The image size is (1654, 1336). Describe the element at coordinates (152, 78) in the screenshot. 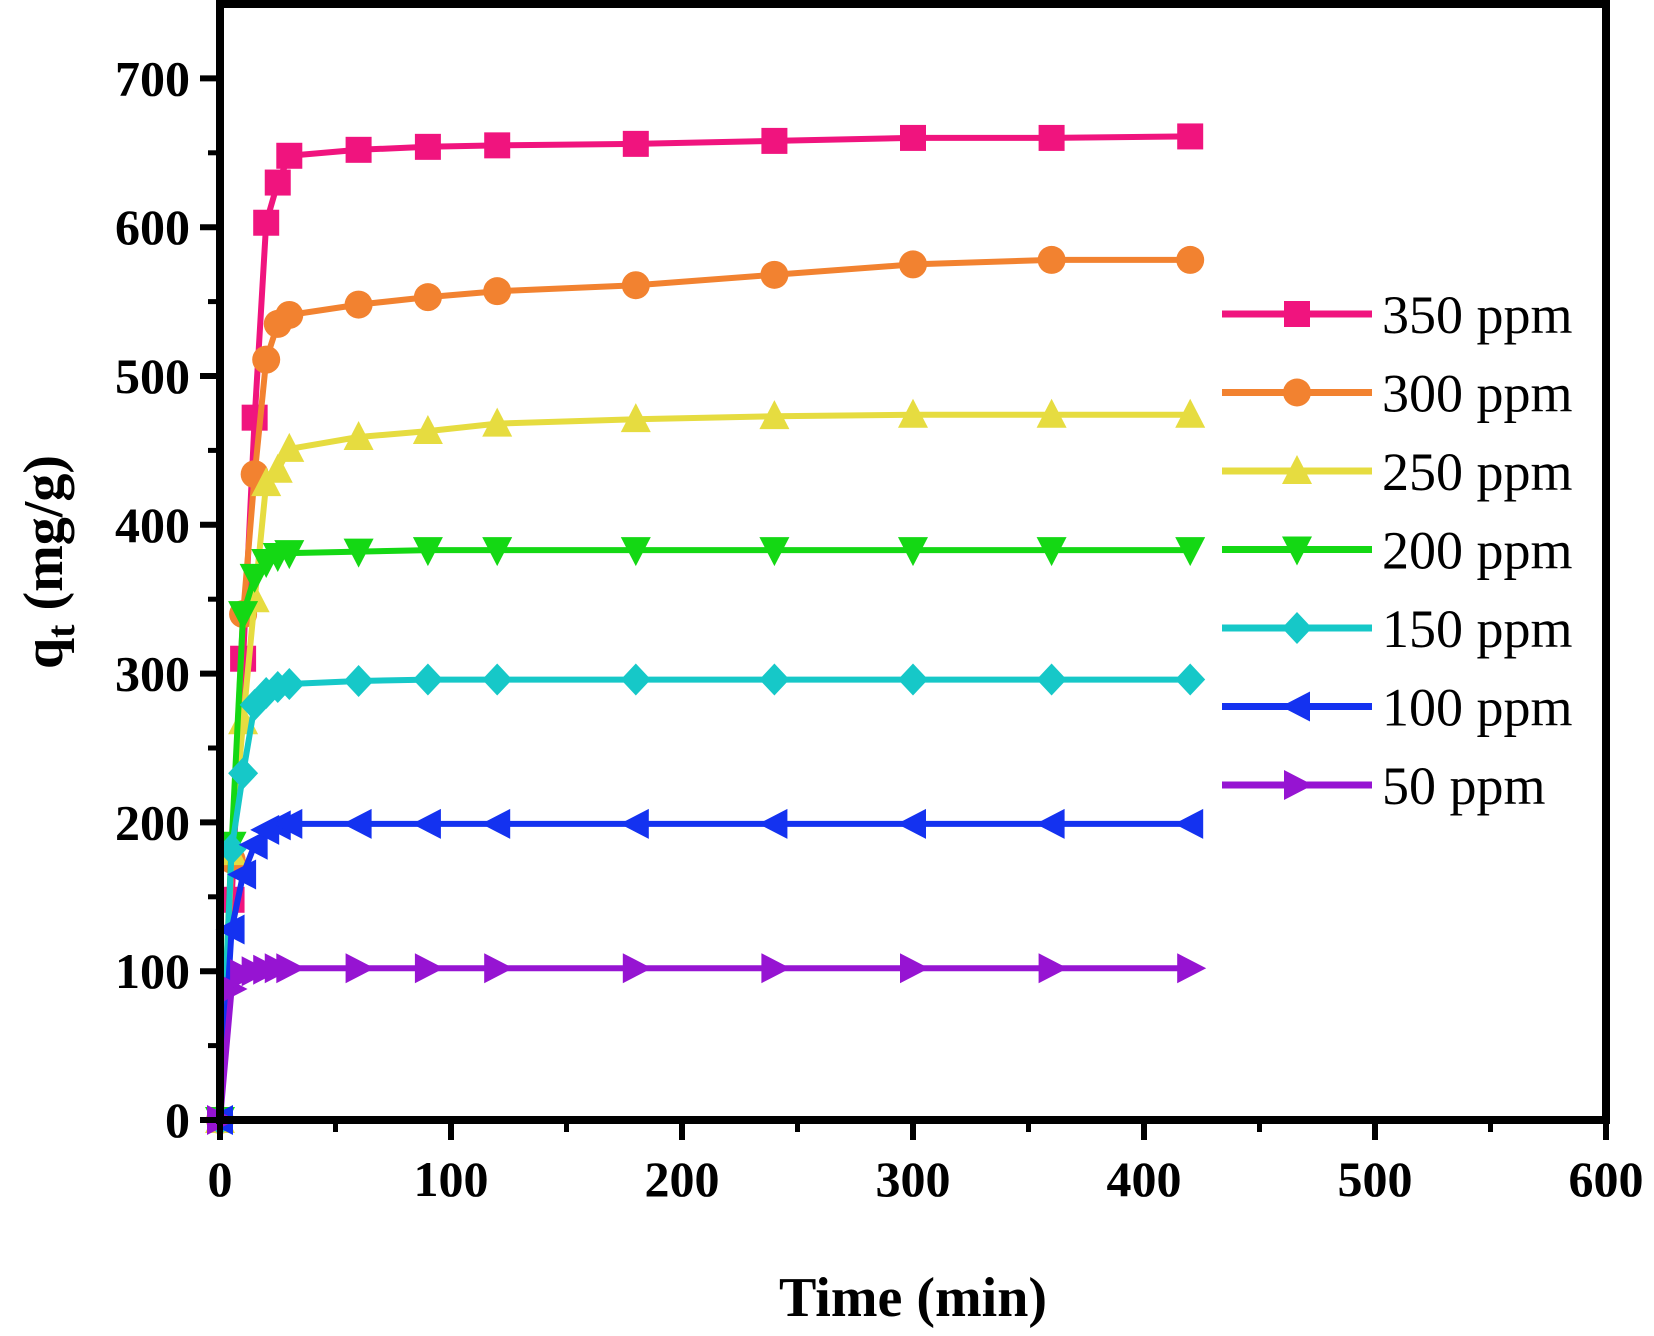

I see `y-tick-label: 700` at that location.